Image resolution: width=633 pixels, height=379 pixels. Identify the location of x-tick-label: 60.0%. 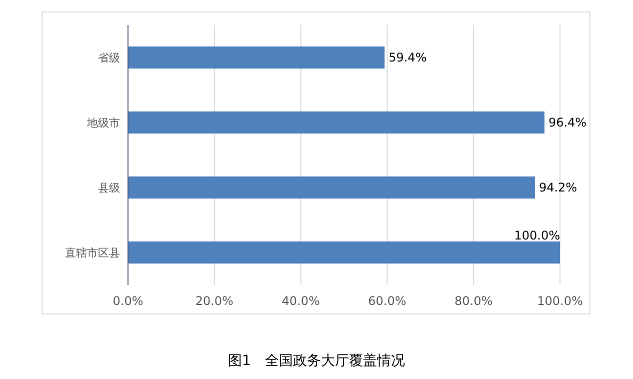
(387, 301).